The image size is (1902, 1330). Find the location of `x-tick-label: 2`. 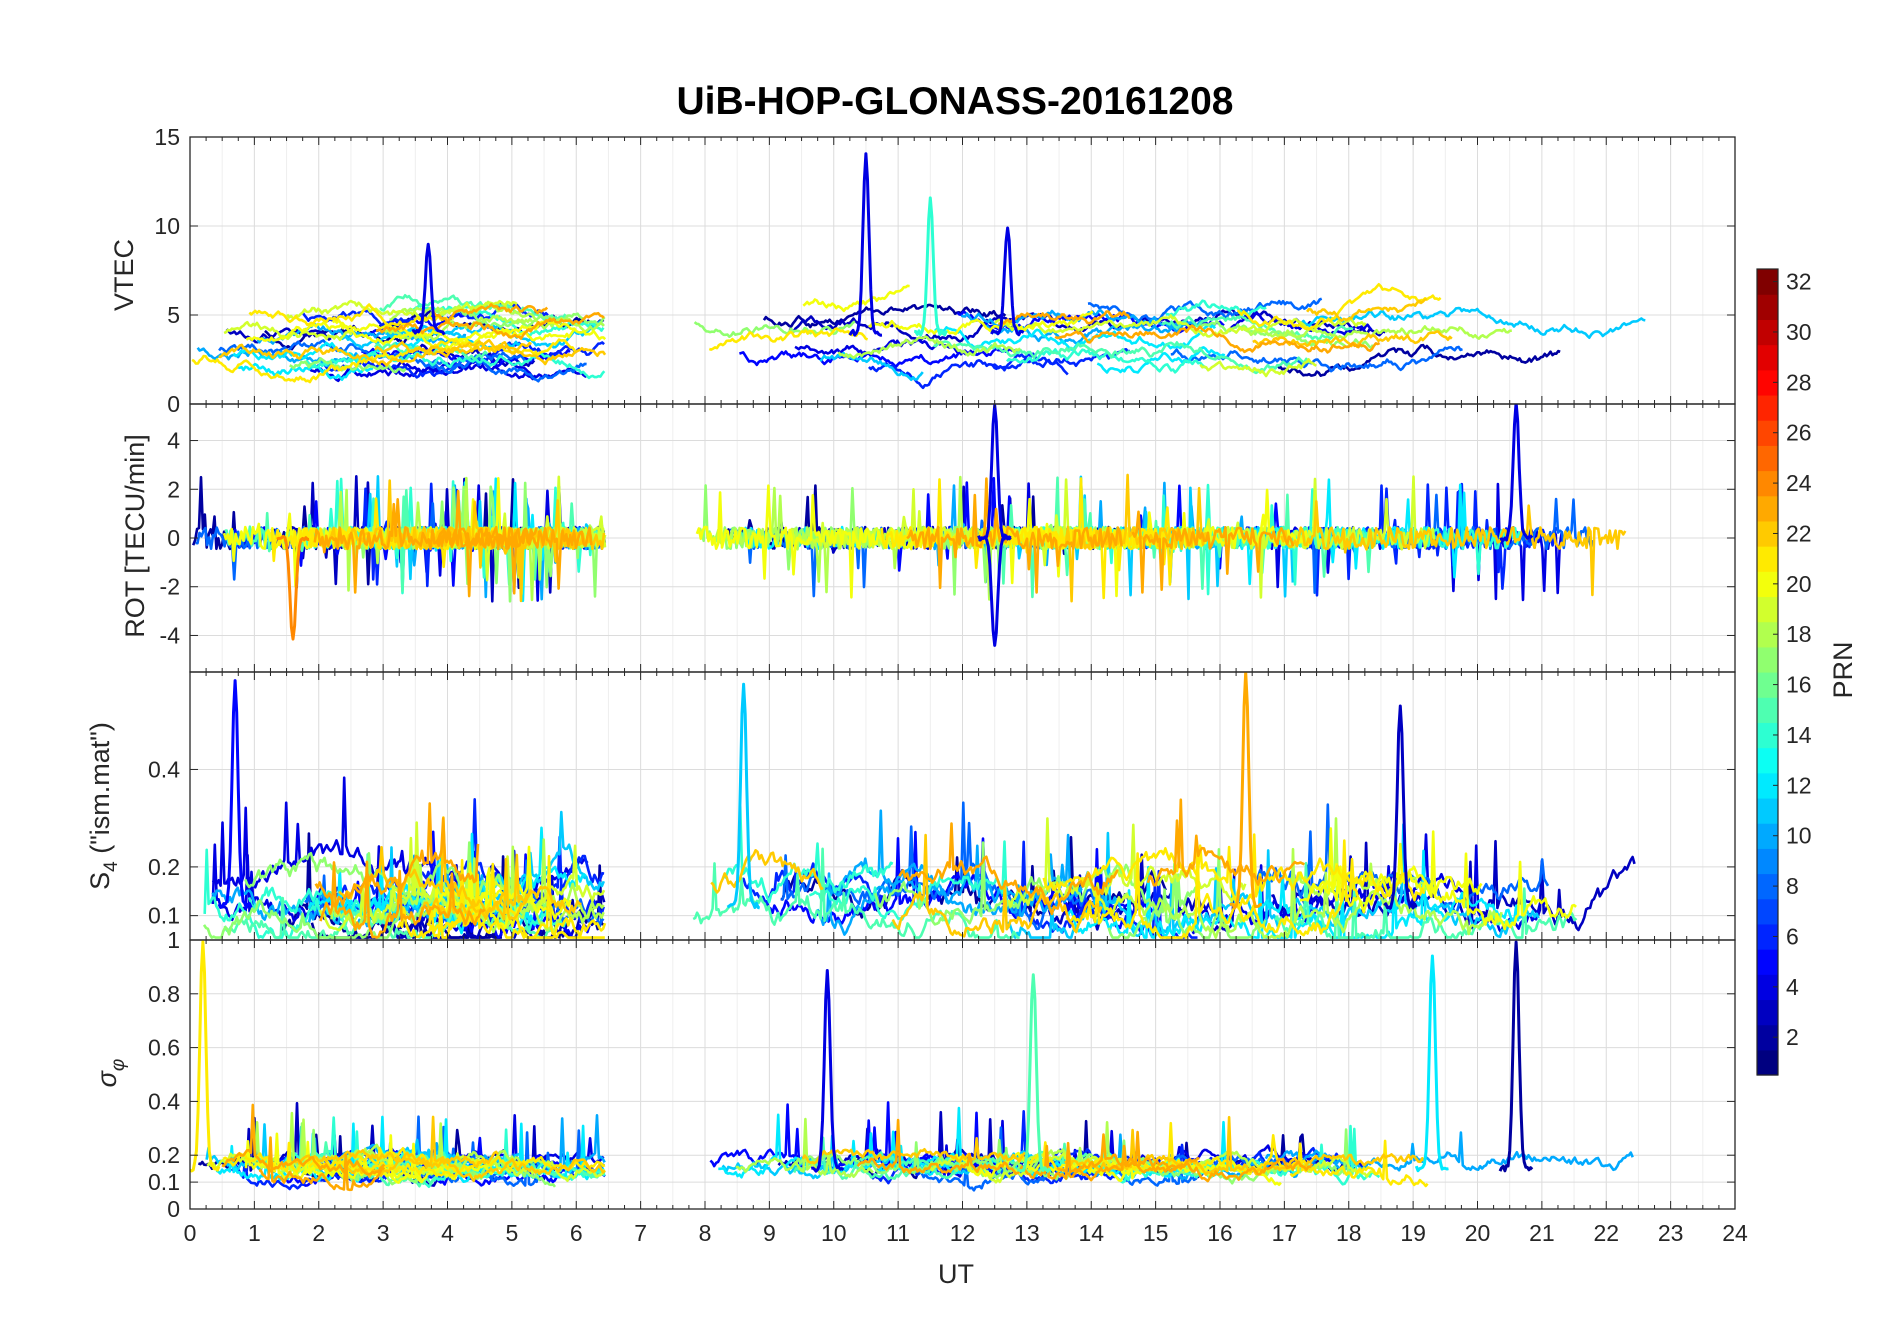

x-tick-label: 2 is located at coordinates (318, 1233).